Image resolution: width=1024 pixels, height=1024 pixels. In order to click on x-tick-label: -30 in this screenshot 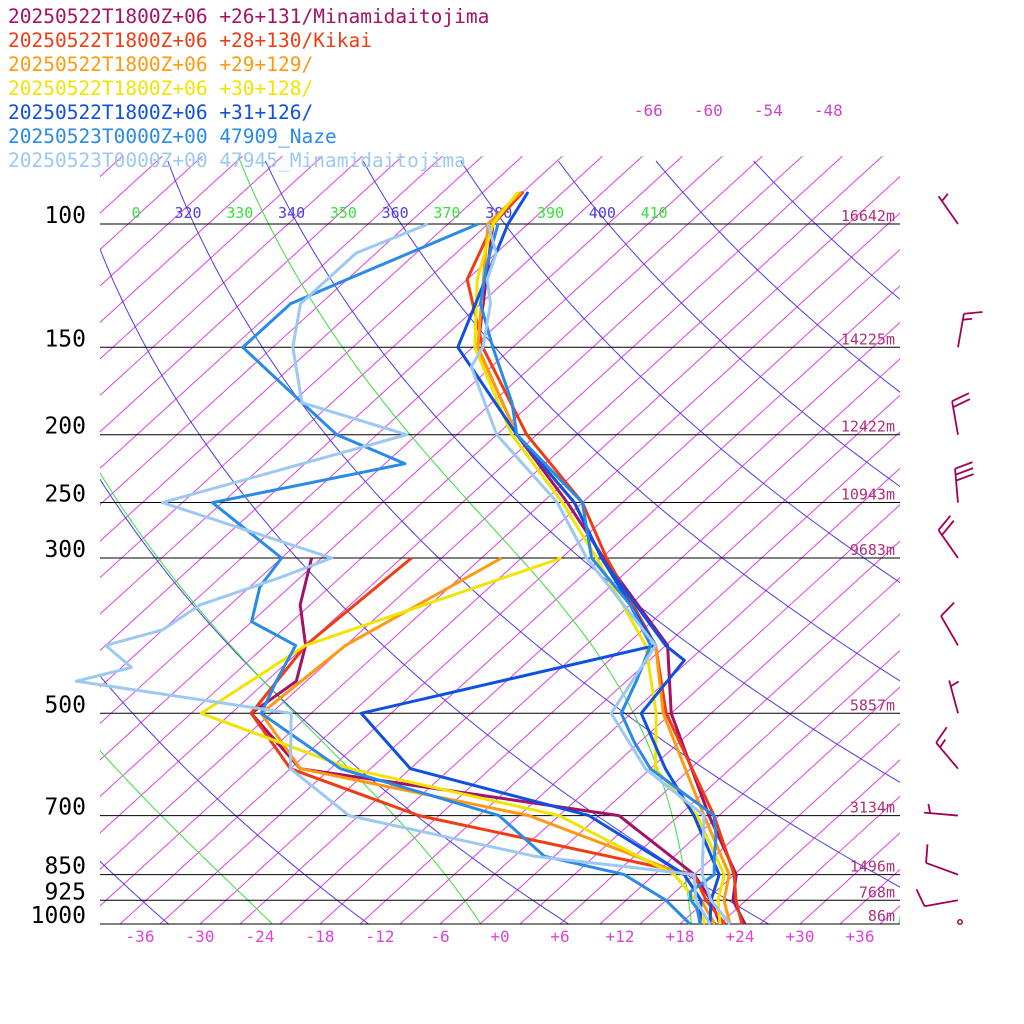, I will do `click(200, 936)`.